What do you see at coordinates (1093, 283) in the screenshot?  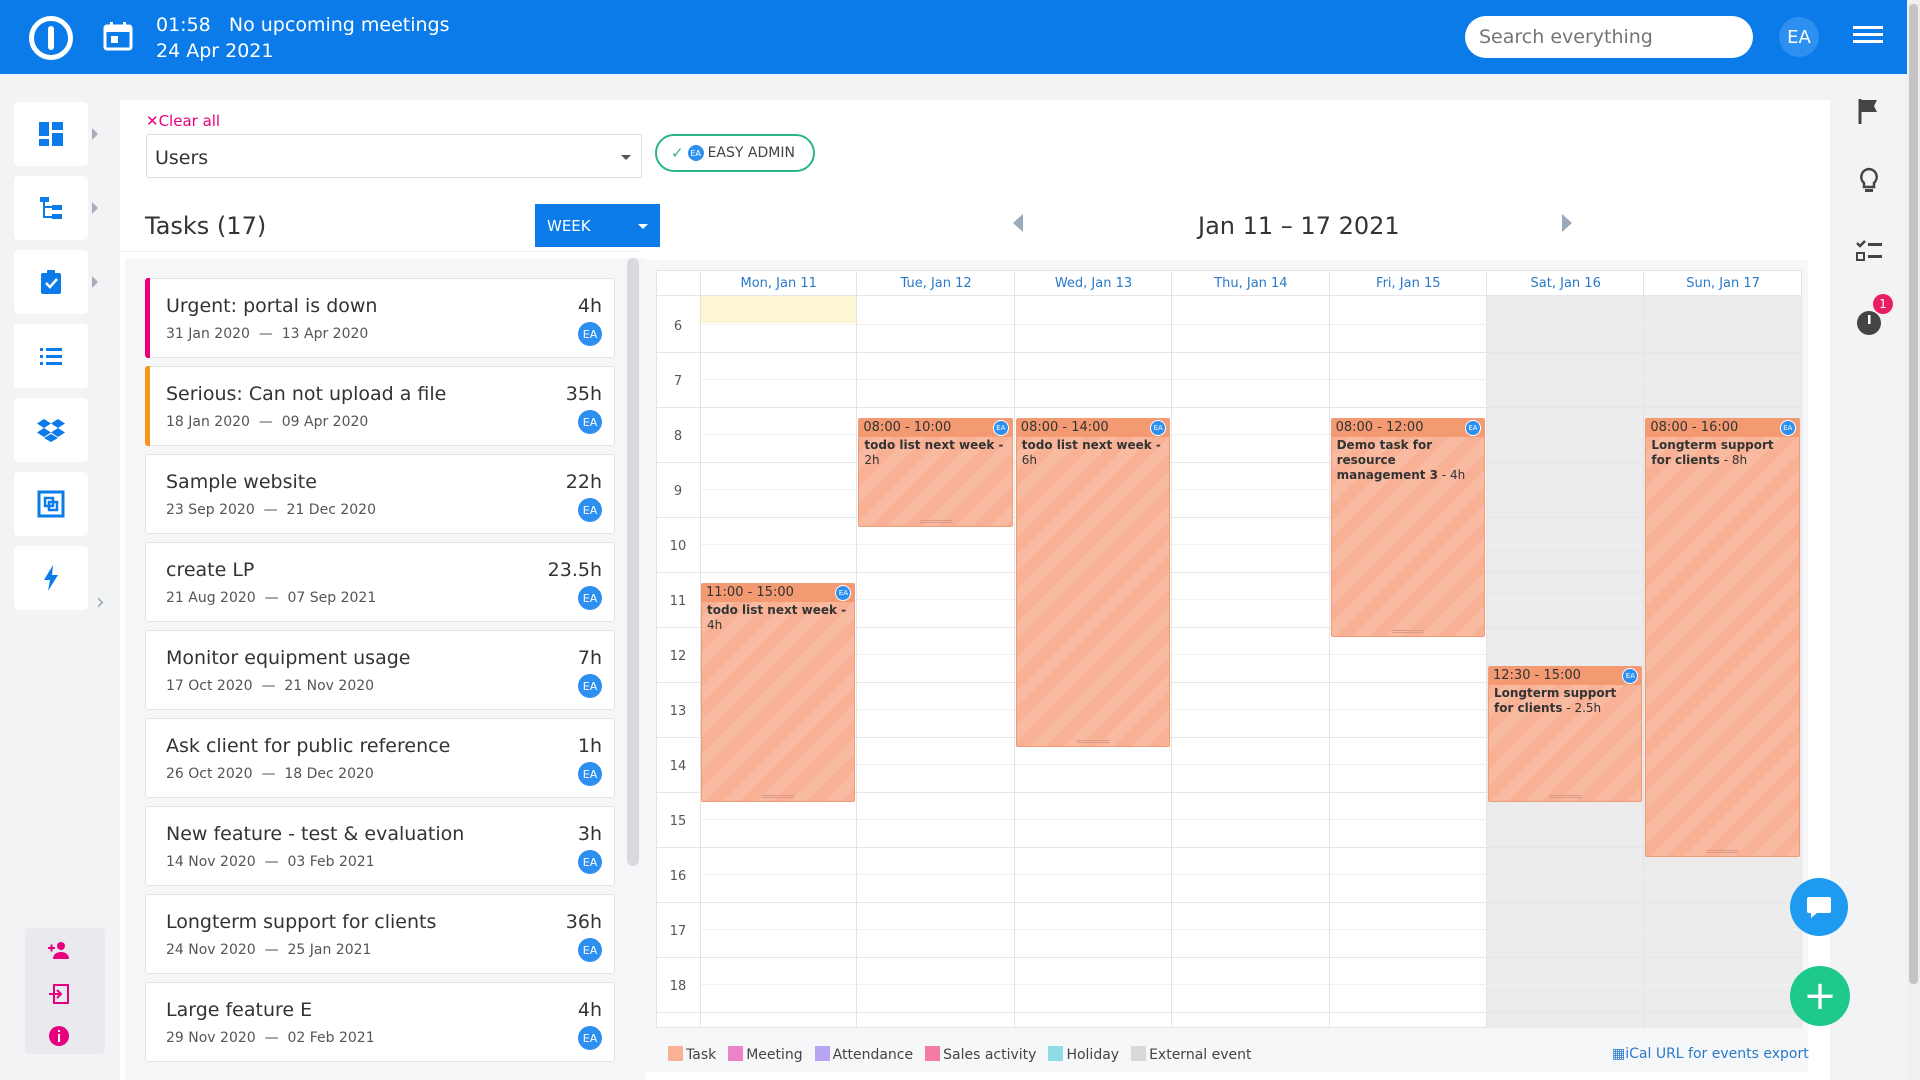 I see `day-header: Wed, Jan 13` at bounding box center [1093, 283].